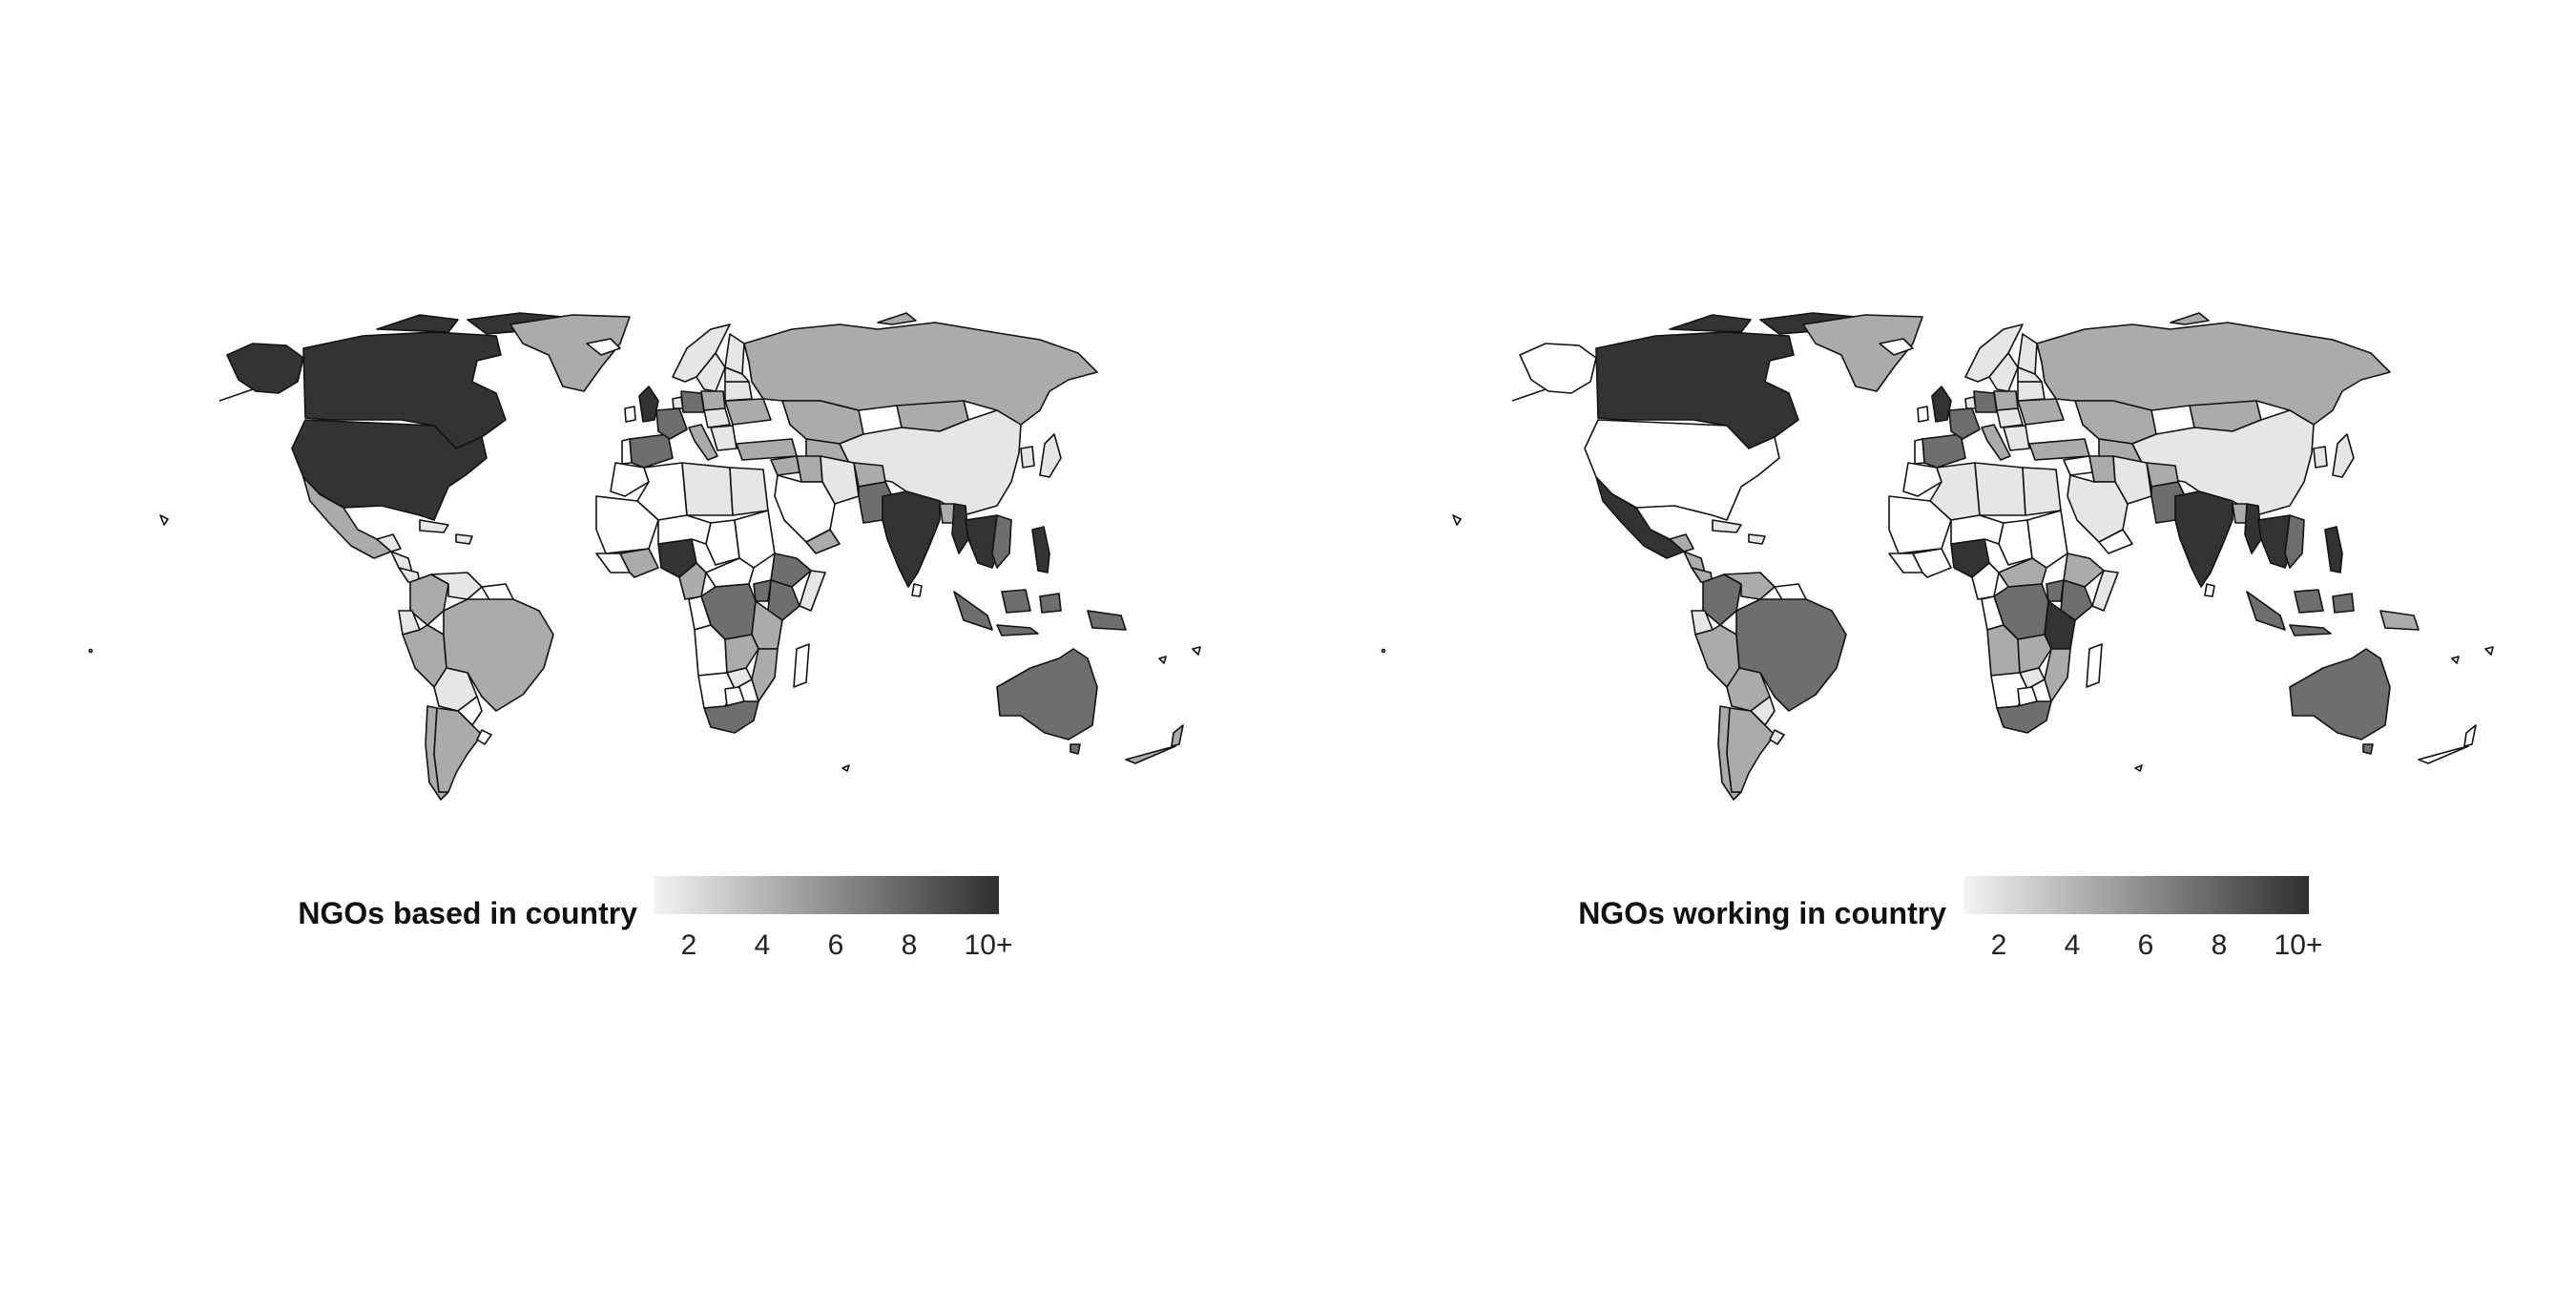 This screenshot has height=1293, width=2576. Describe the element at coordinates (651, 451) in the screenshot. I see `country-spain` at that location.